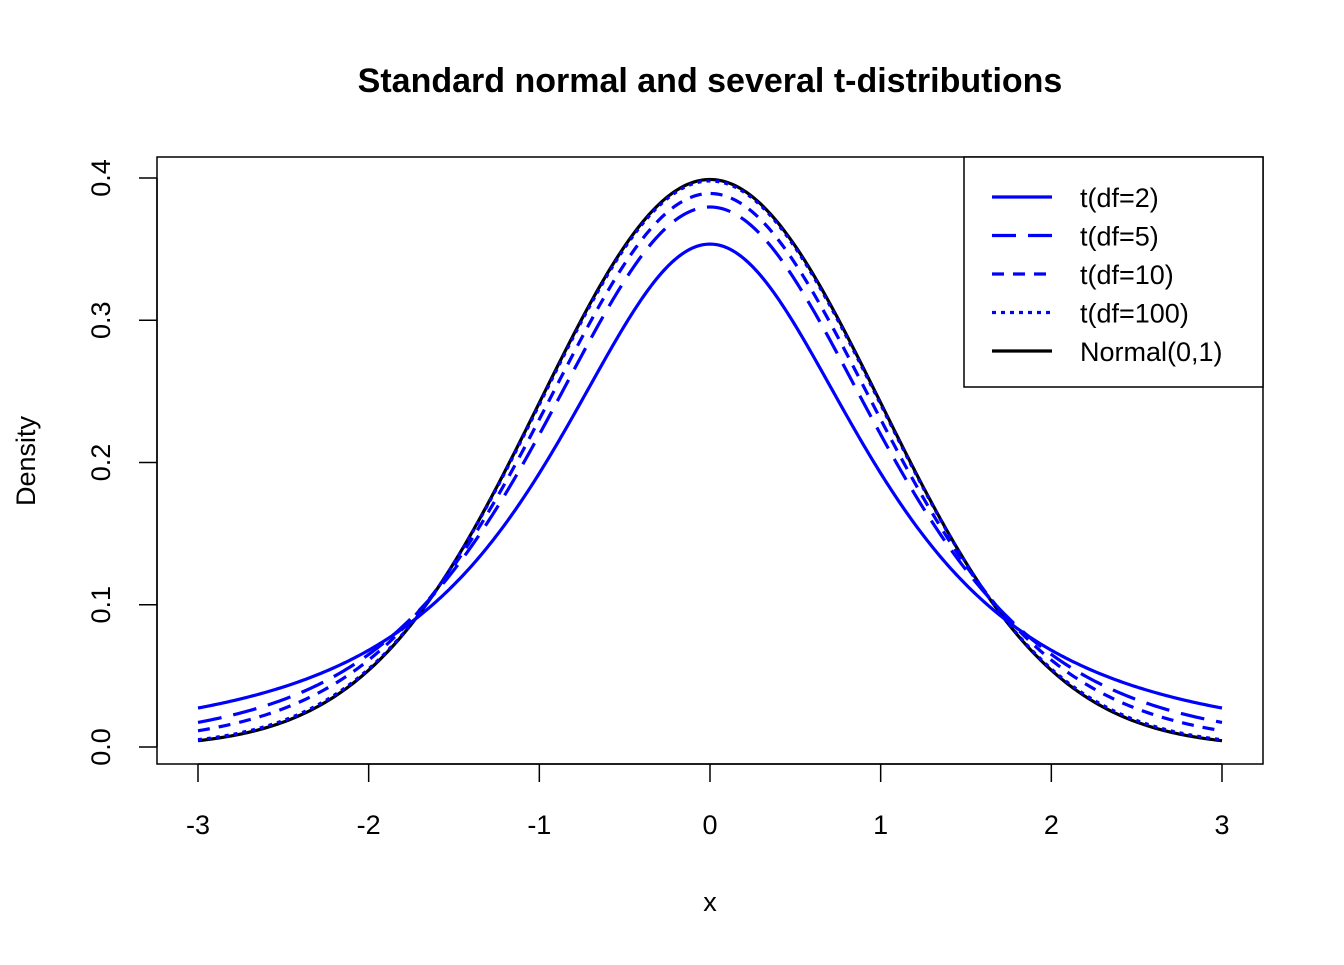 The height and width of the screenshot is (965, 1344). What do you see at coordinates (1119, 237) in the screenshot?
I see `legend-label: t(df=5)` at bounding box center [1119, 237].